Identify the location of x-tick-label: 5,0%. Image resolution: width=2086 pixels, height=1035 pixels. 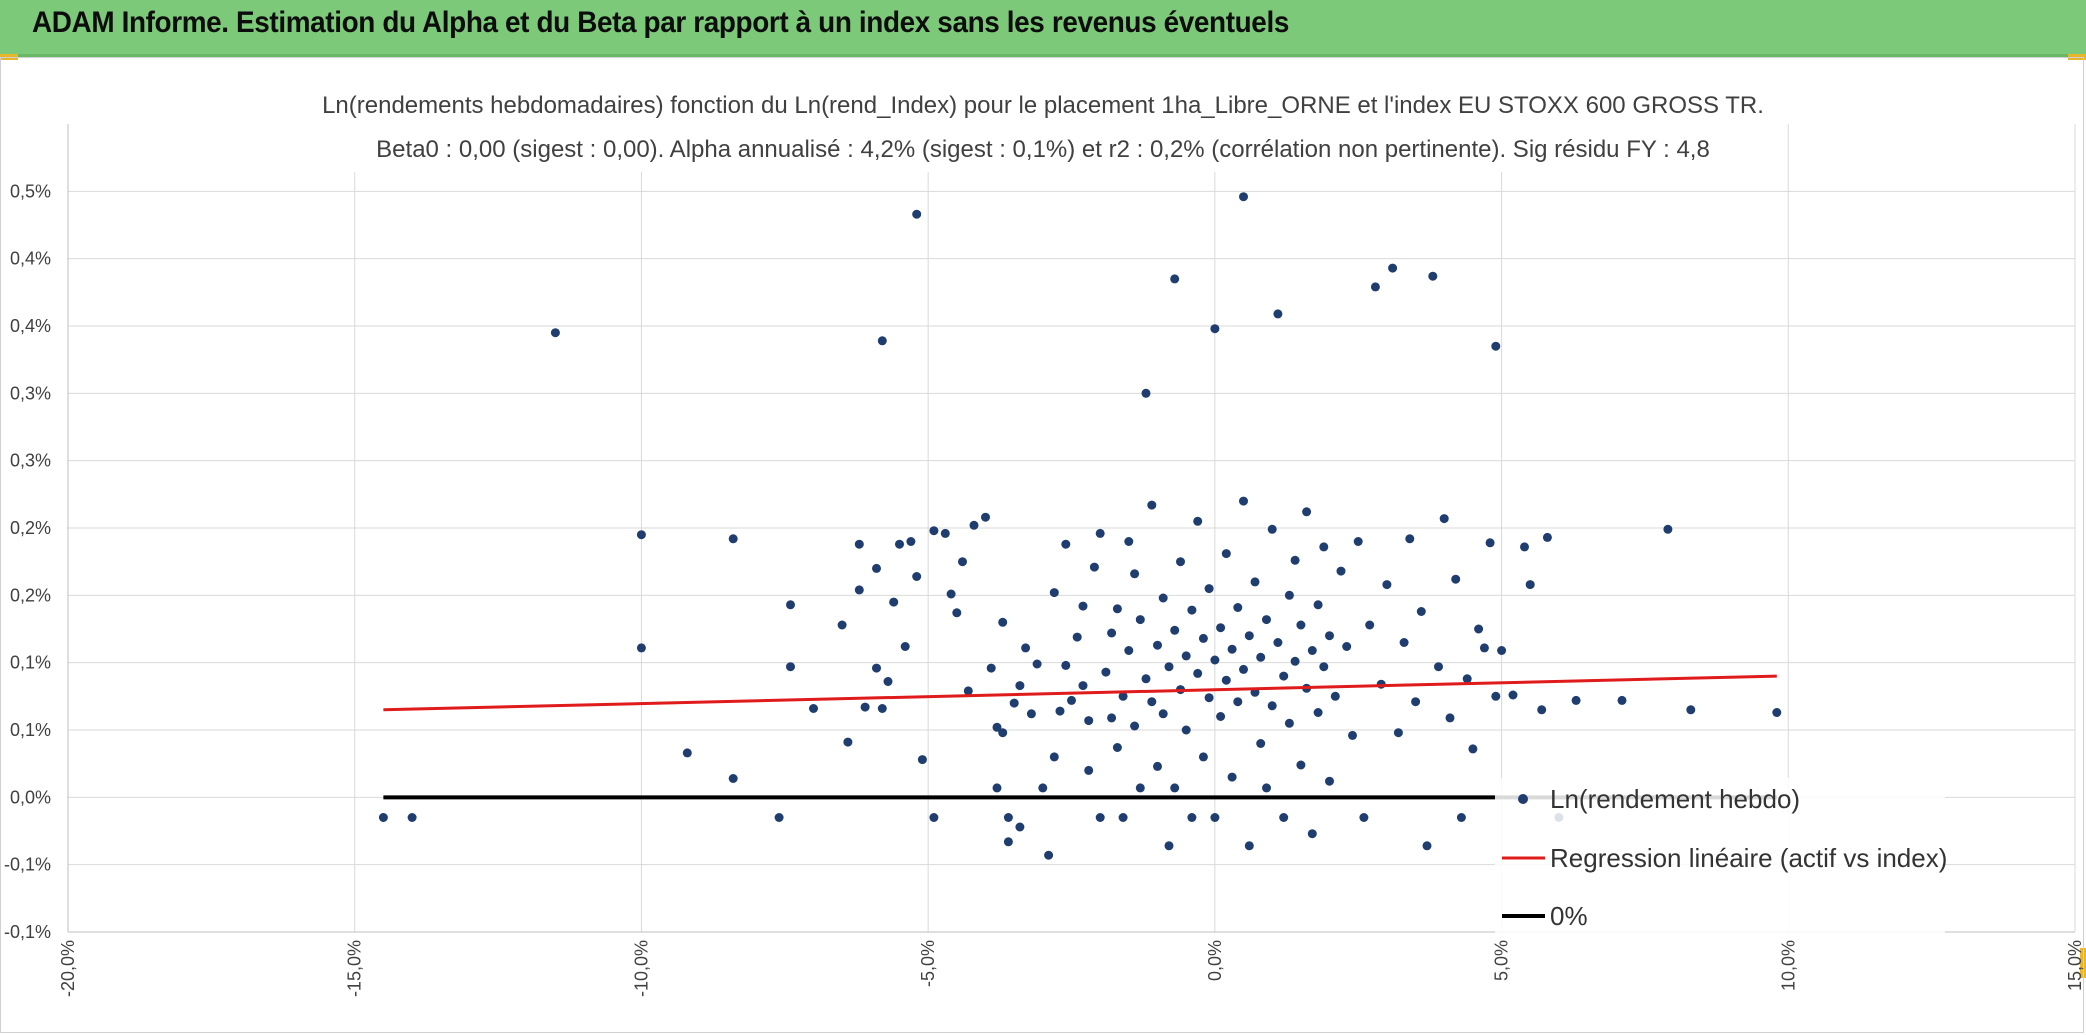
(1502, 960).